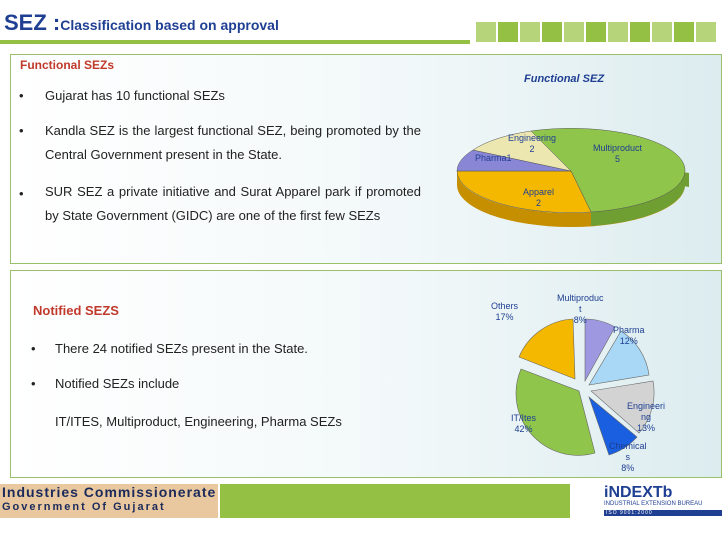 The height and width of the screenshot is (546, 728). I want to click on notified-heading: Notified SEZS, so click(76, 310).